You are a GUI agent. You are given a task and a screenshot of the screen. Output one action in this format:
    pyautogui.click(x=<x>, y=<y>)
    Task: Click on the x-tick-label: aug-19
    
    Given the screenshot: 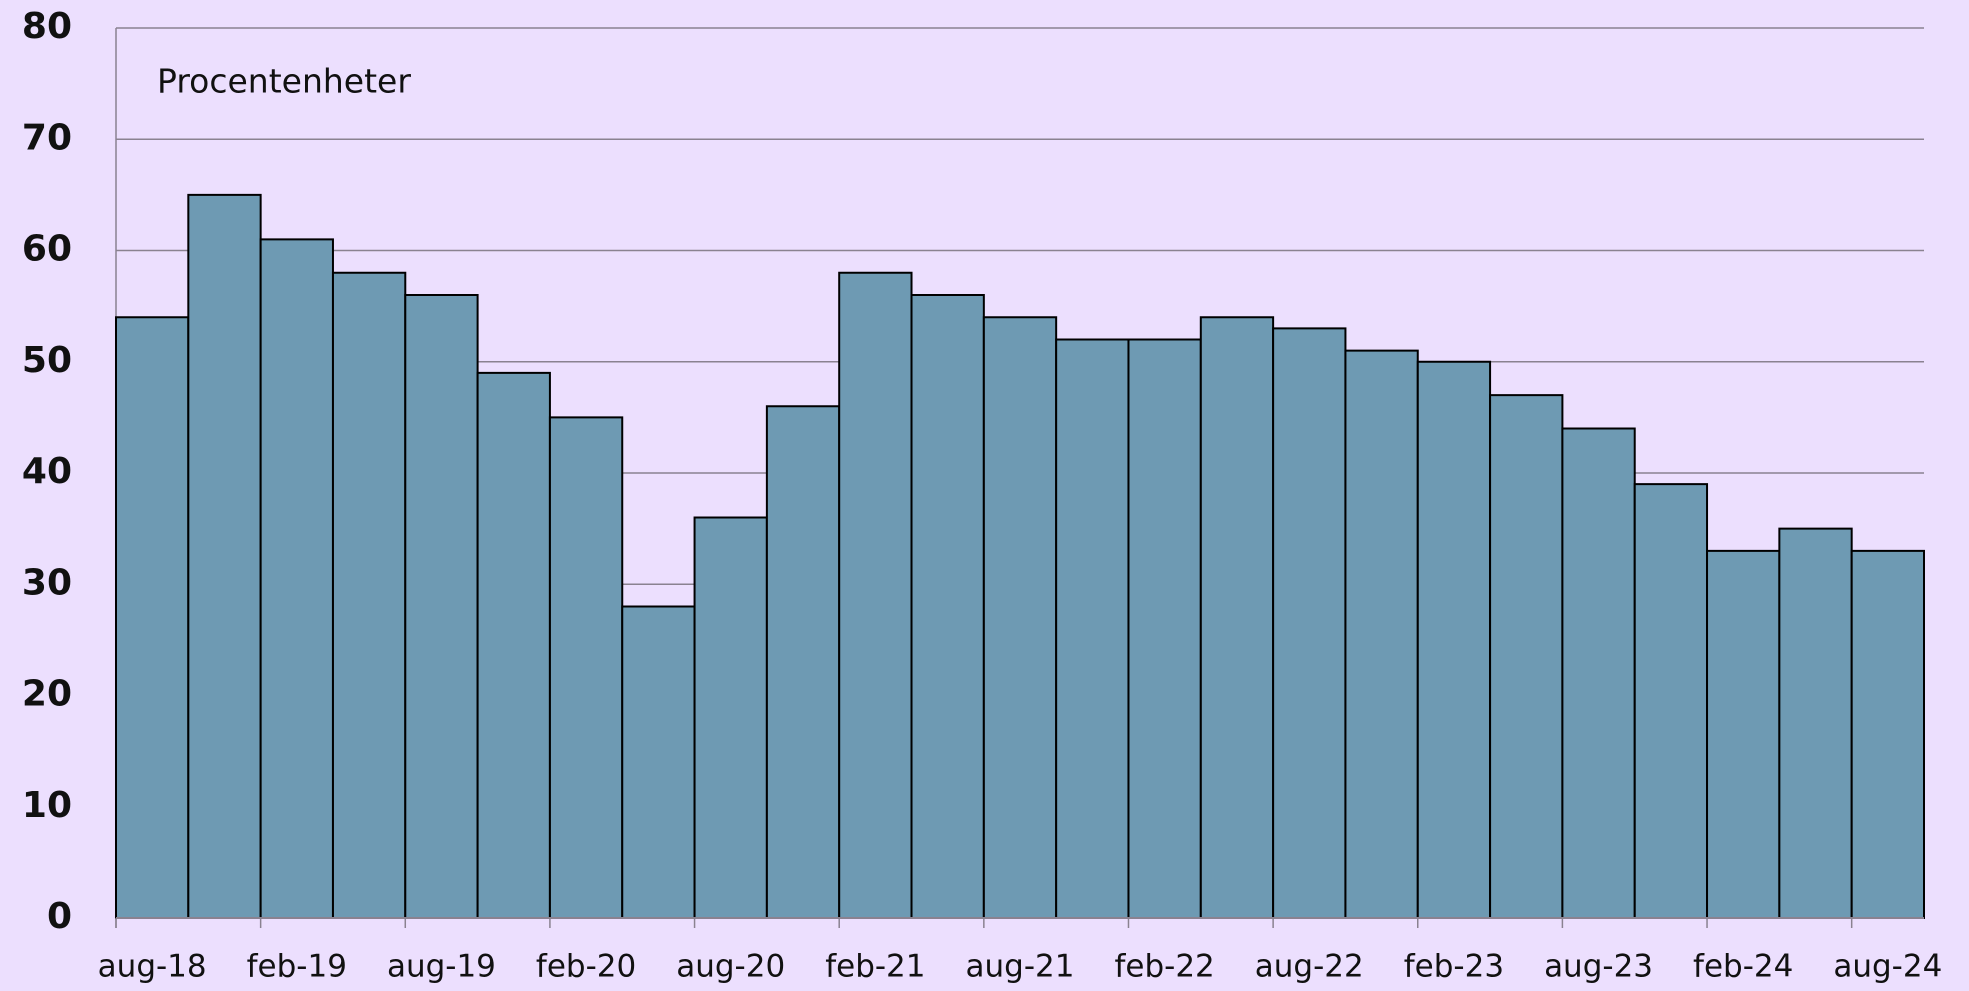 What is the action you would take?
    pyautogui.click(x=441, y=967)
    